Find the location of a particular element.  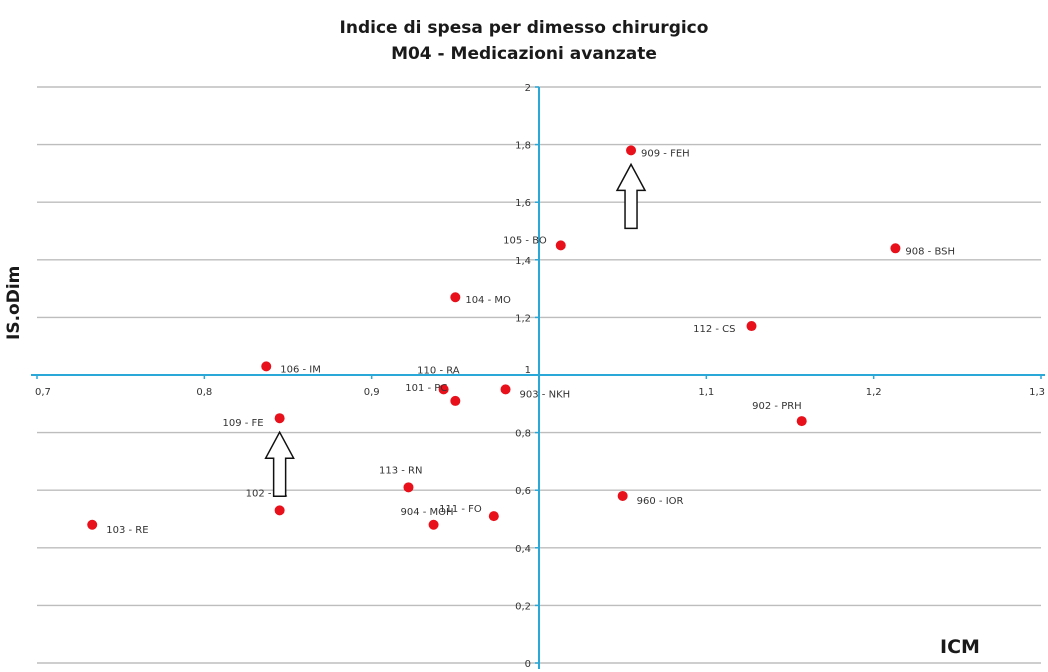

data-label: 105 - BO is located at coordinates (525, 240).